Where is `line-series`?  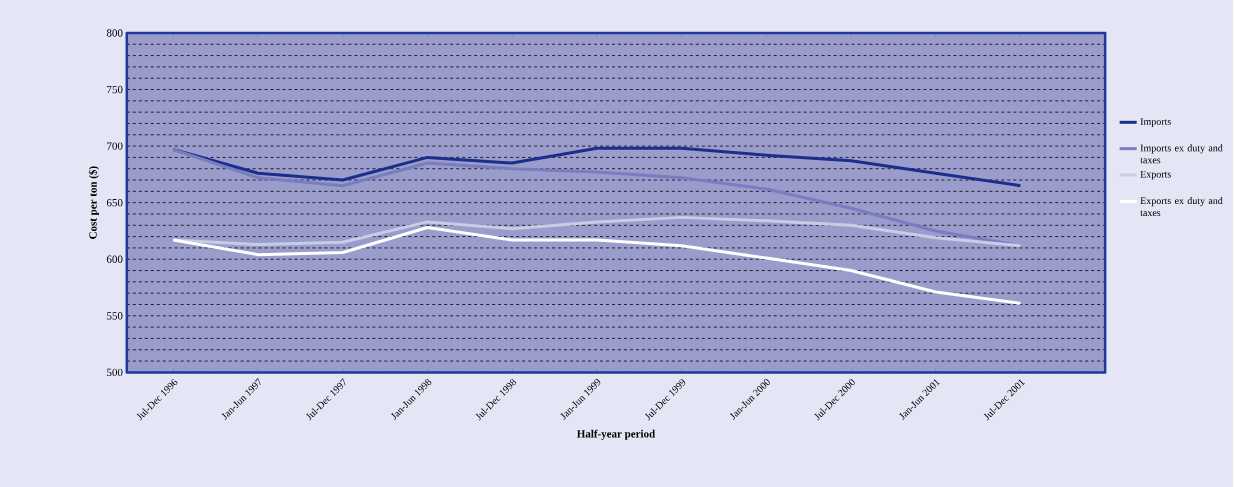 line-series is located at coordinates (596, 265).